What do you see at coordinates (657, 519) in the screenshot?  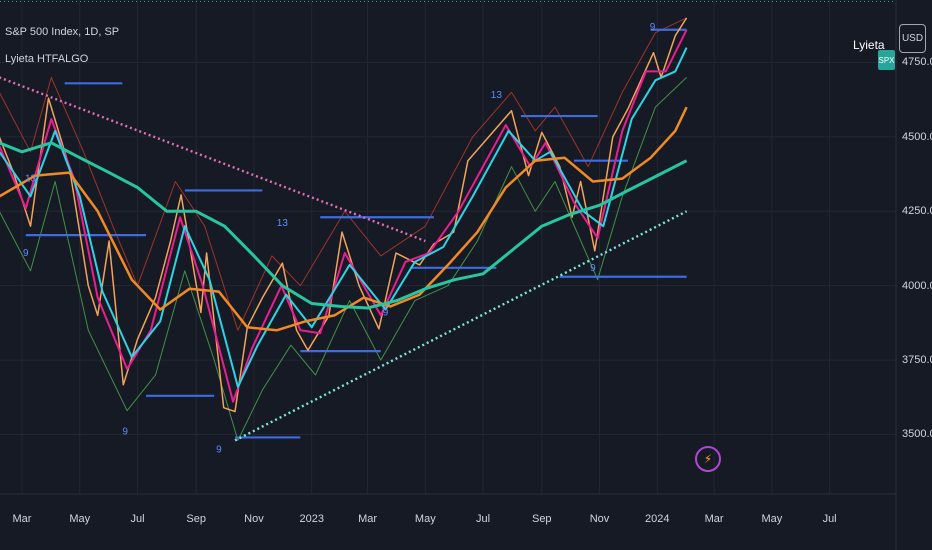 I see `x-tick-label: 2024` at bounding box center [657, 519].